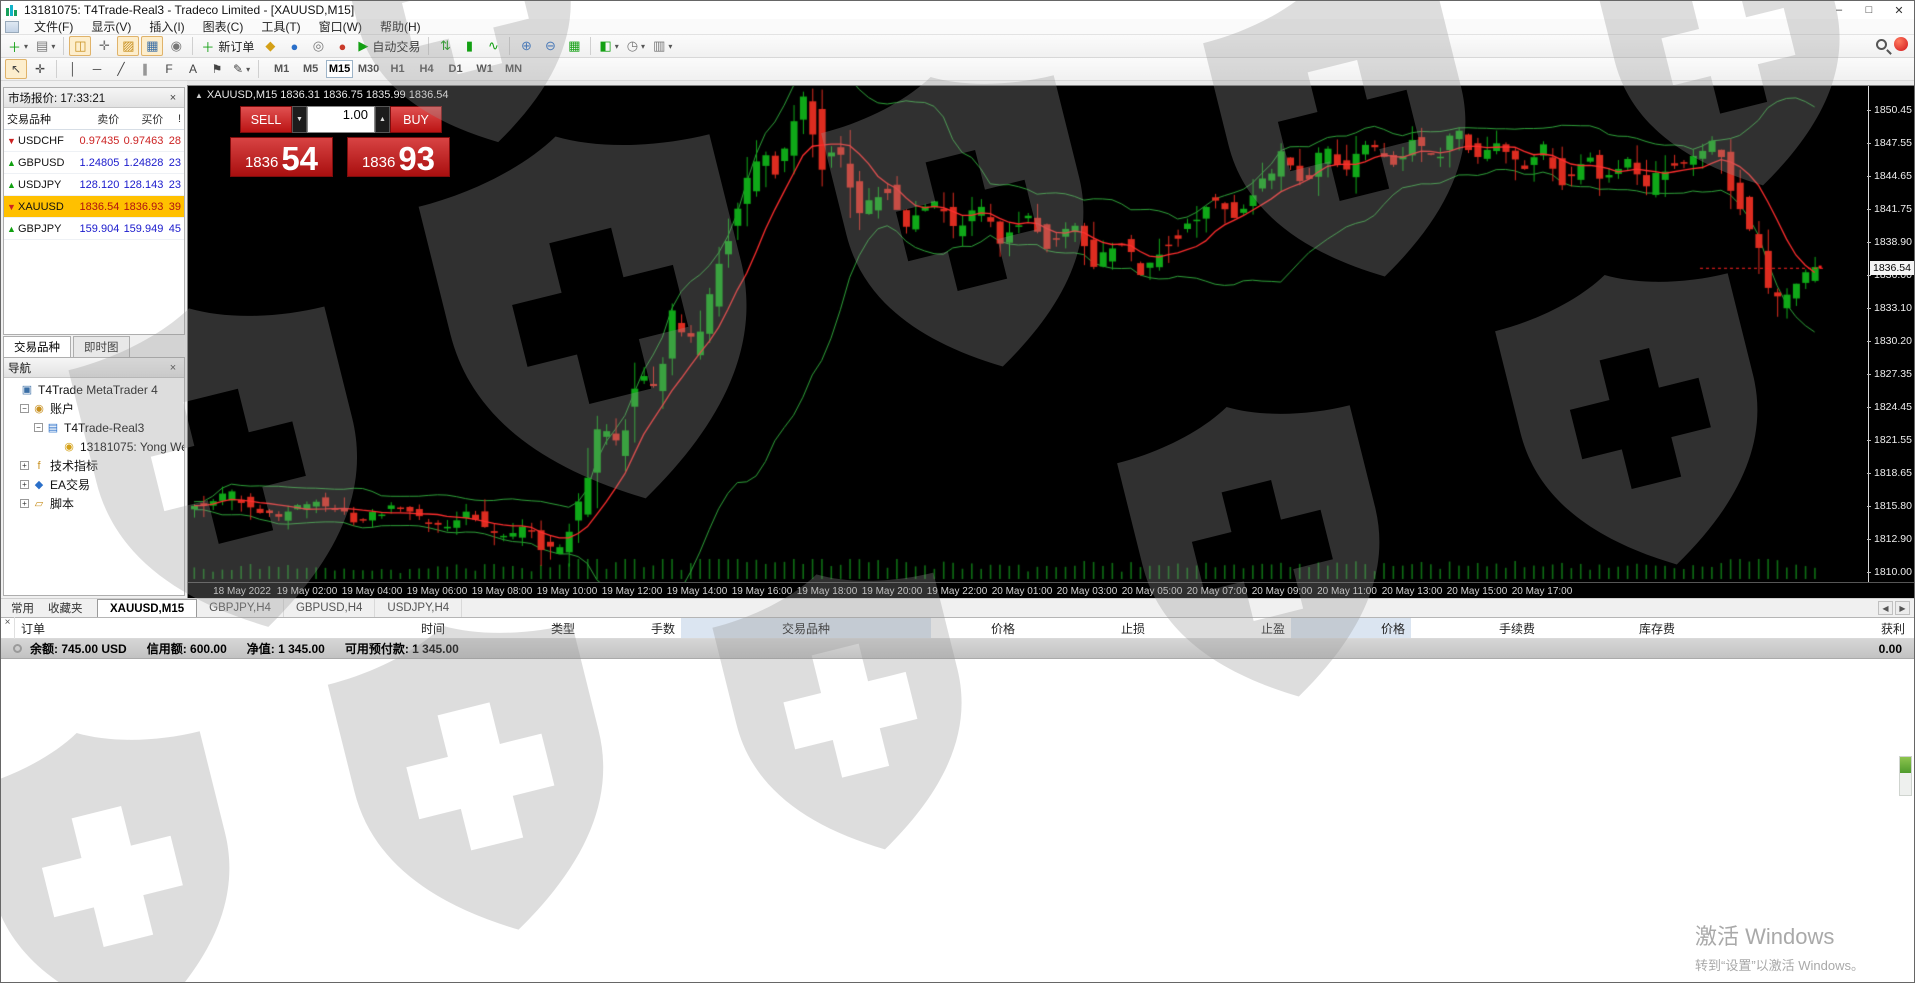 The image size is (1915, 983). What do you see at coordinates (514, 69) in the screenshot?
I see `timeframe-button: MN` at bounding box center [514, 69].